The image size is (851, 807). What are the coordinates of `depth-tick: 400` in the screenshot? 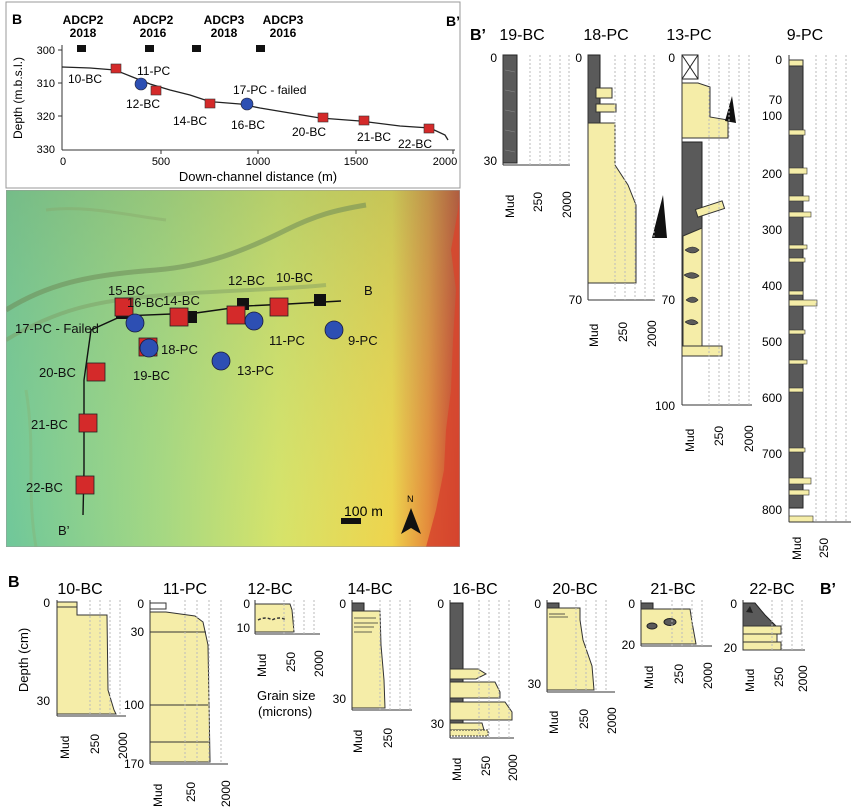 It's located at (772, 286).